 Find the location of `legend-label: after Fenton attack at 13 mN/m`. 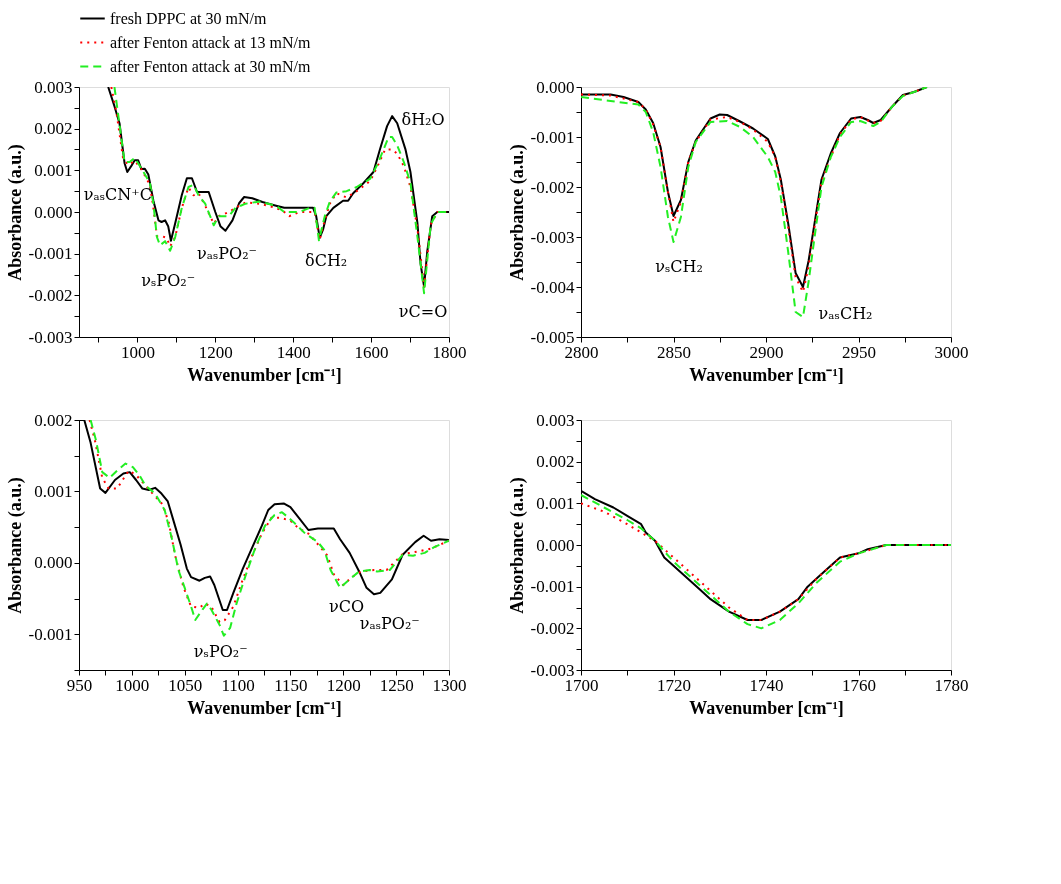

legend-label: after Fenton attack at 13 mN/m is located at coordinates (210, 42).